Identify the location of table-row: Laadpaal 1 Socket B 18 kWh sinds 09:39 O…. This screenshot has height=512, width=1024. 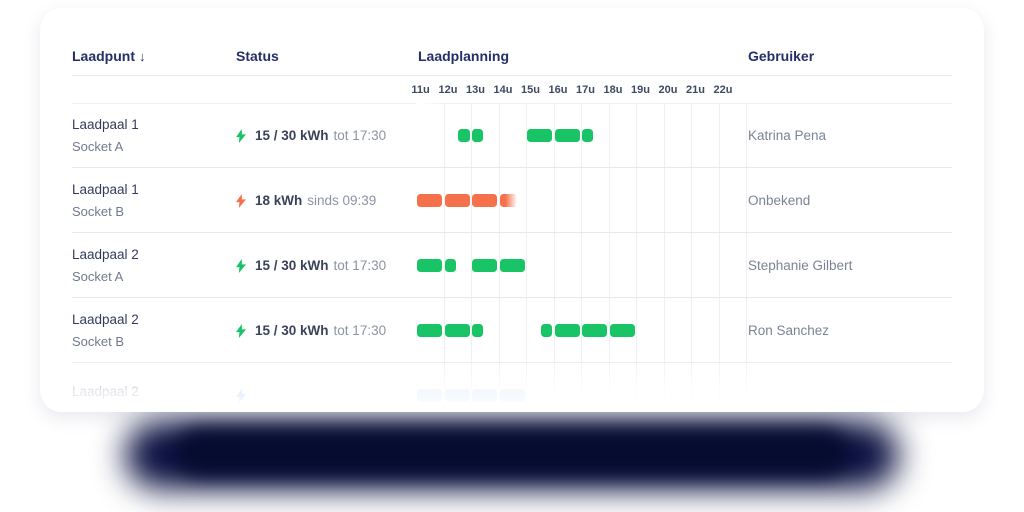
(512, 200).